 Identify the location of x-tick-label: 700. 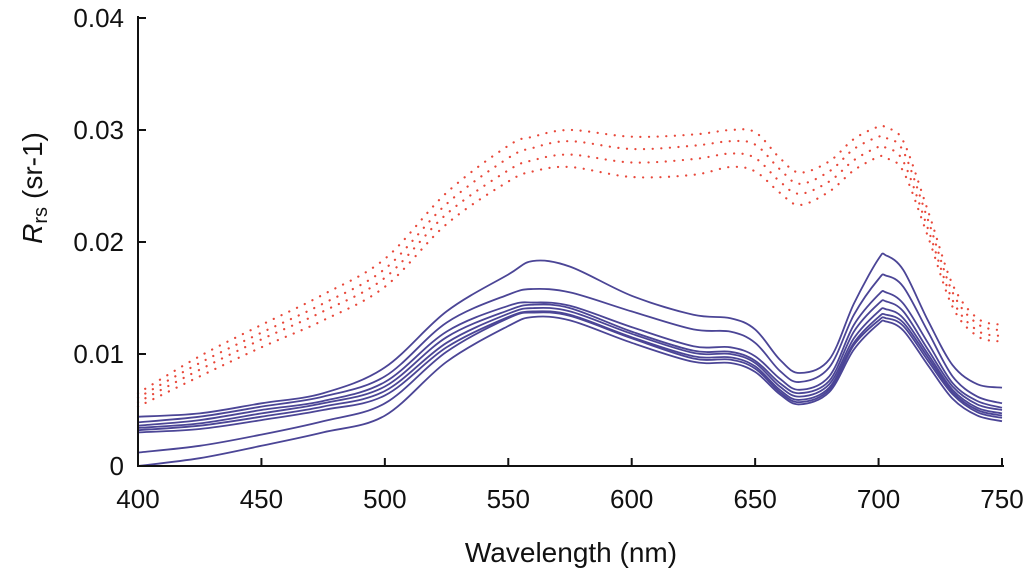
(878, 499).